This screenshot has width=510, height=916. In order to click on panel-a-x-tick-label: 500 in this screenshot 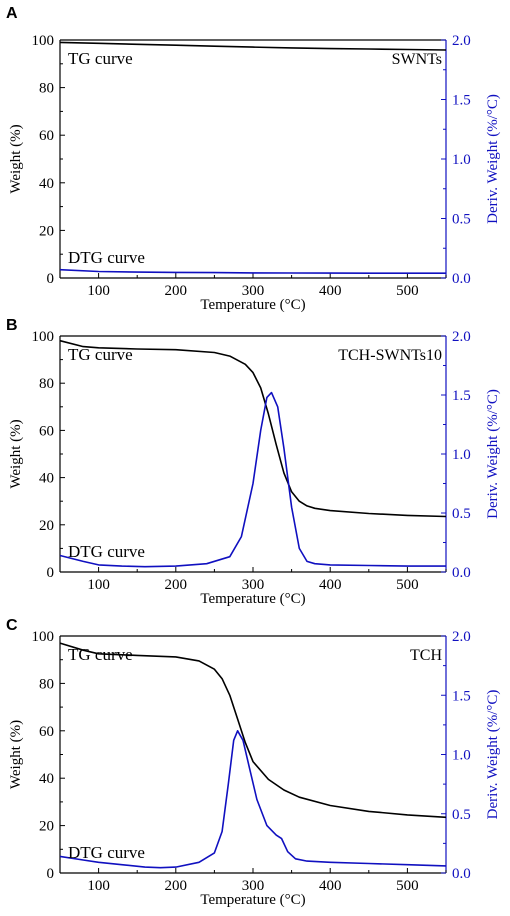, I will do `click(407, 291)`.